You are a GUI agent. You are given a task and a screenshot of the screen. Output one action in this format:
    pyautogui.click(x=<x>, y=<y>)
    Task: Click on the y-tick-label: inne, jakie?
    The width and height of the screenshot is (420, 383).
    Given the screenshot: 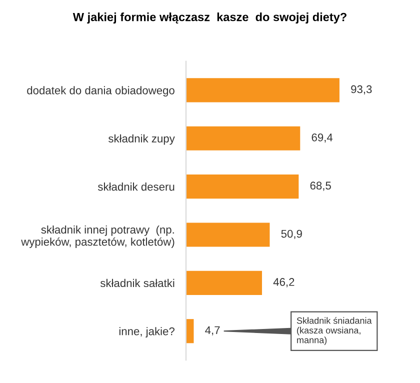 What is the action you would take?
    pyautogui.click(x=146, y=332)
    